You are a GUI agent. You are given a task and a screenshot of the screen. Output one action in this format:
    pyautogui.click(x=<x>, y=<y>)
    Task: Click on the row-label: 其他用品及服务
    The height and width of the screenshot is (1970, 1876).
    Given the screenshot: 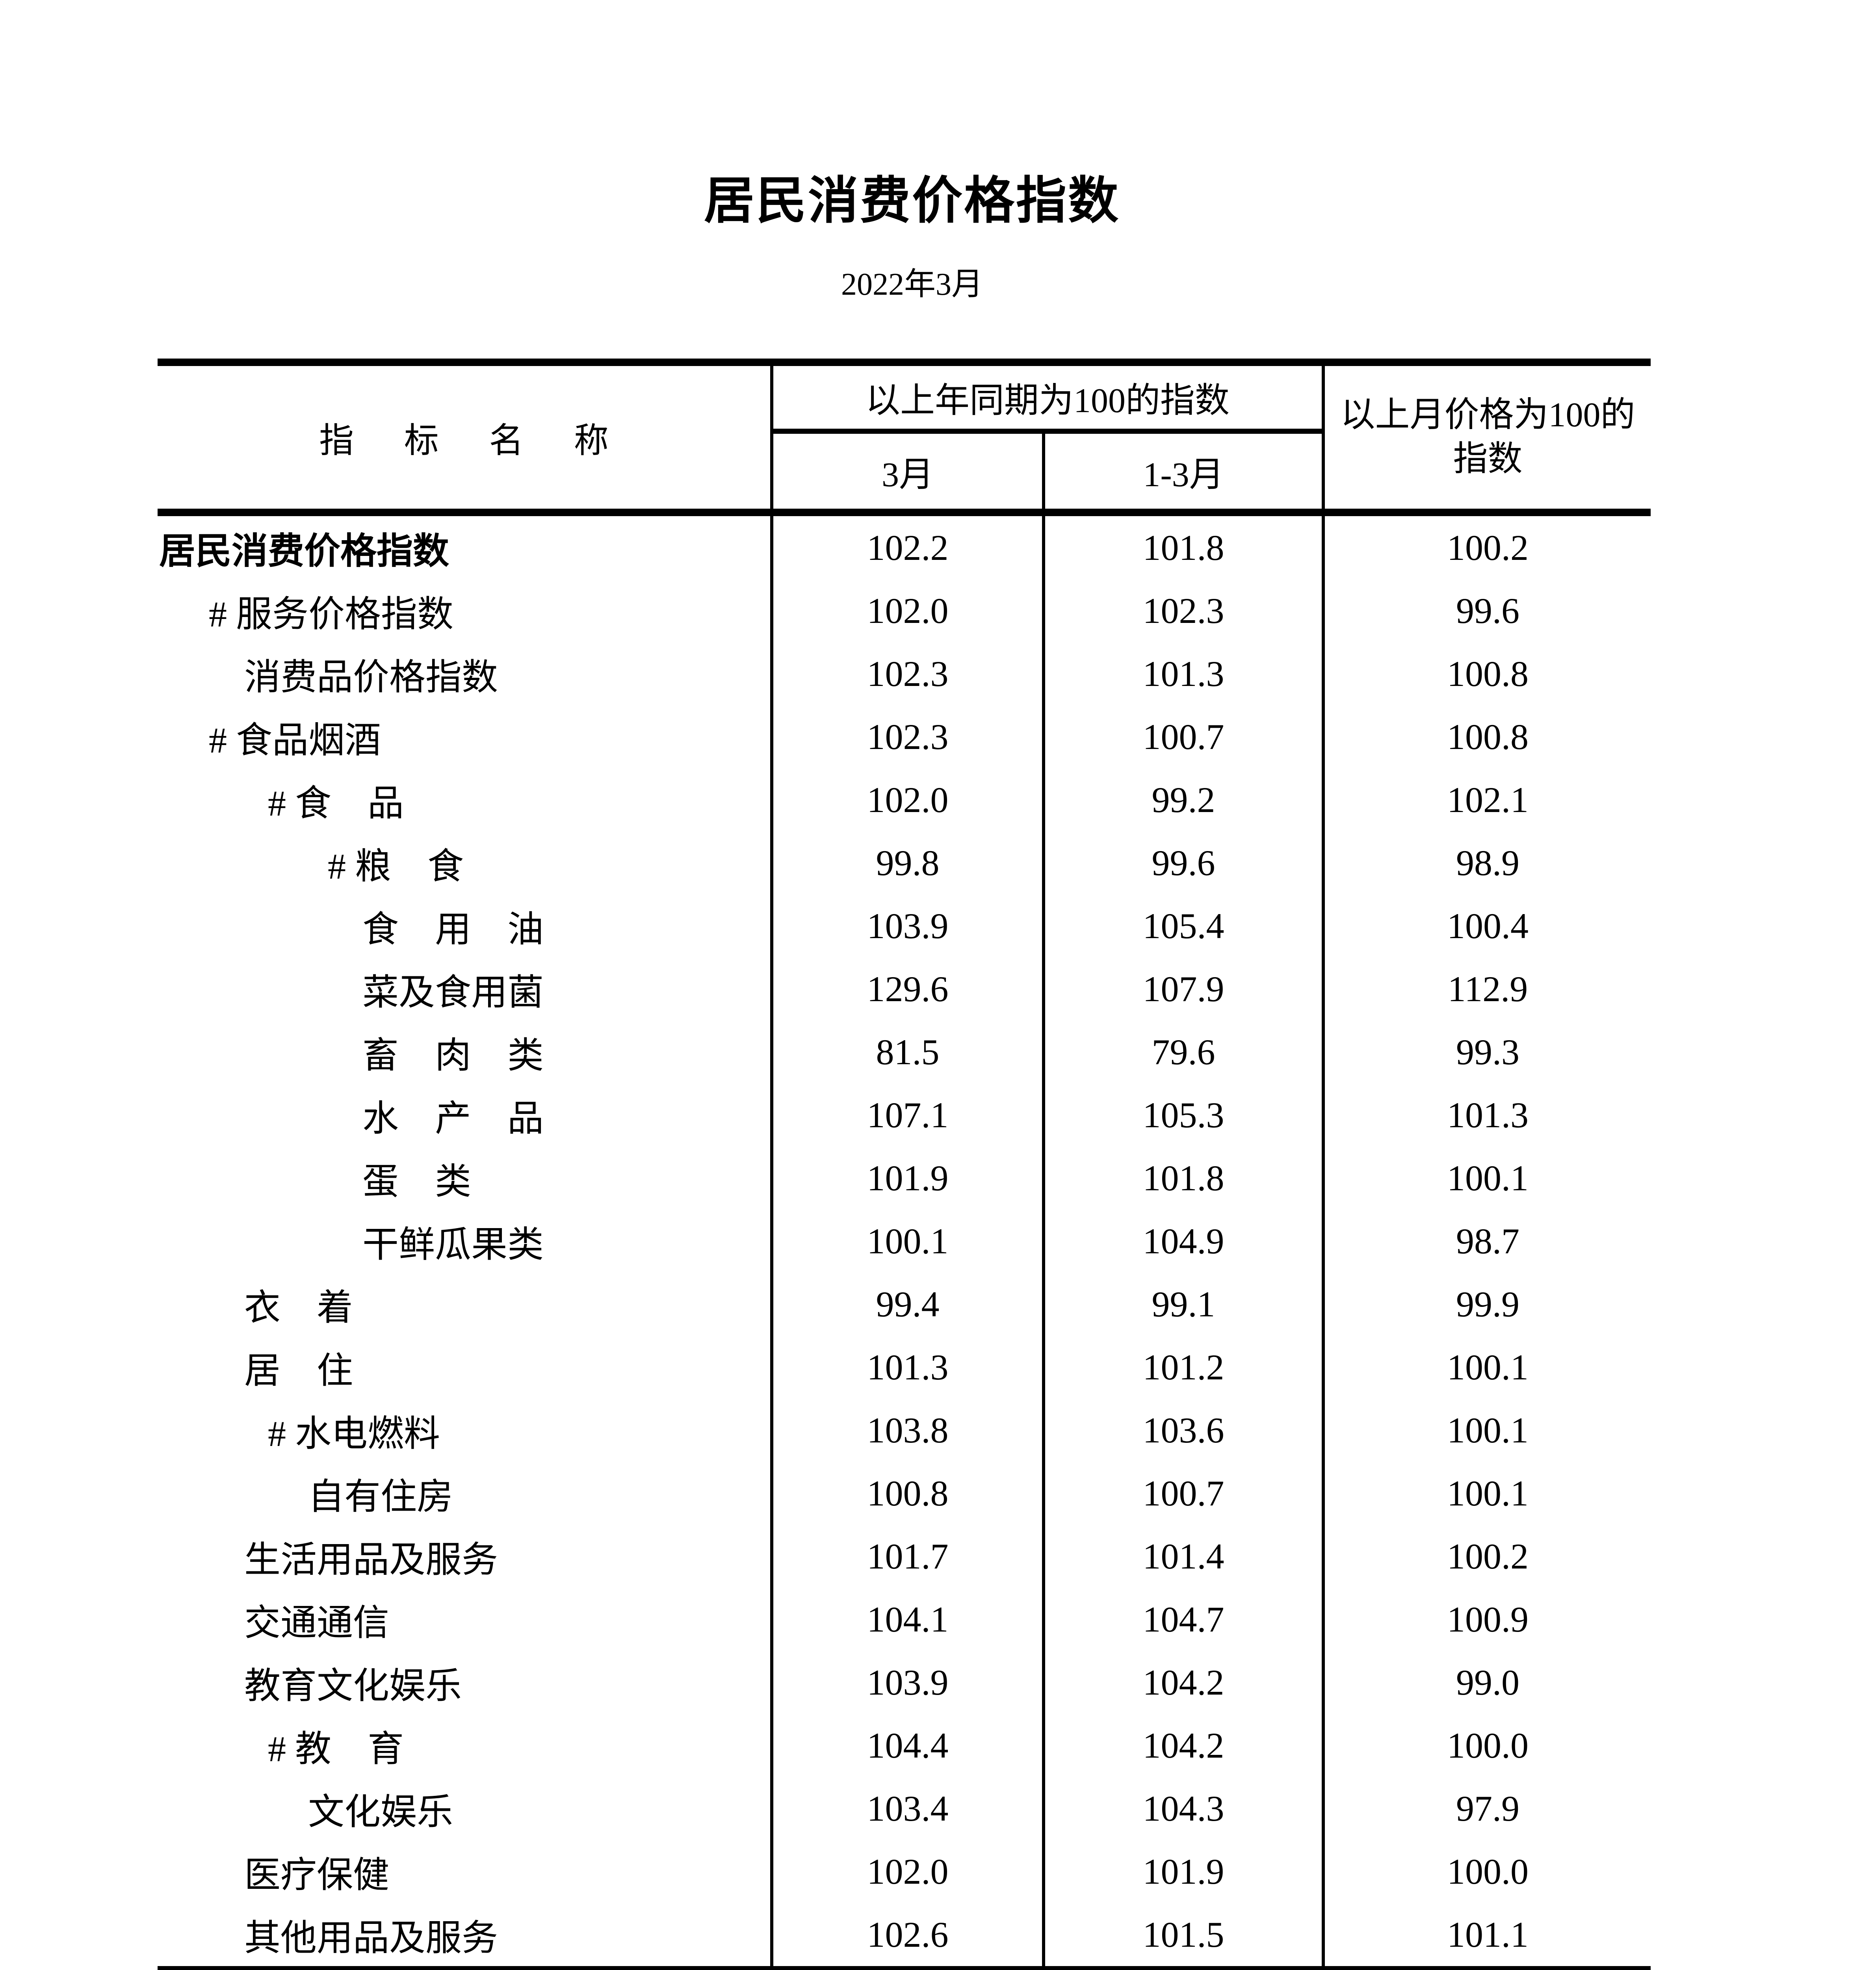 What is the action you would take?
    pyautogui.click(x=371, y=1938)
    